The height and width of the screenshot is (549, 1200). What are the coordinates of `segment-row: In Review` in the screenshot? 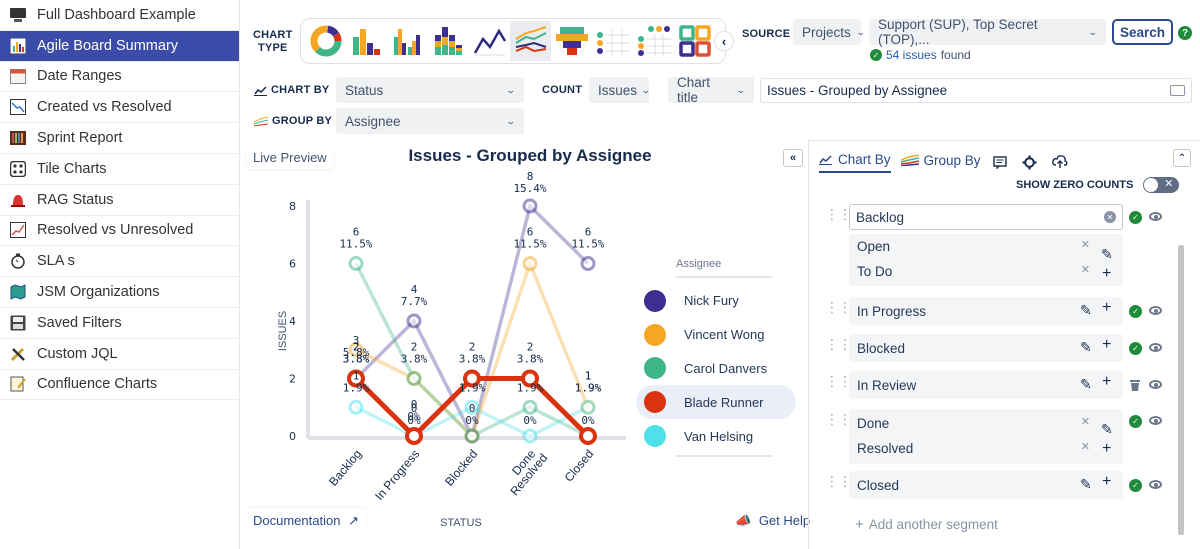 It's located at (986, 385).